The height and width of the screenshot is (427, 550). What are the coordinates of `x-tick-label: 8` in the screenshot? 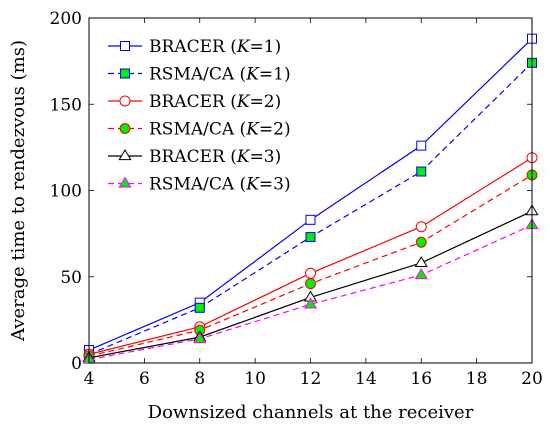 It's located at (199, 379).